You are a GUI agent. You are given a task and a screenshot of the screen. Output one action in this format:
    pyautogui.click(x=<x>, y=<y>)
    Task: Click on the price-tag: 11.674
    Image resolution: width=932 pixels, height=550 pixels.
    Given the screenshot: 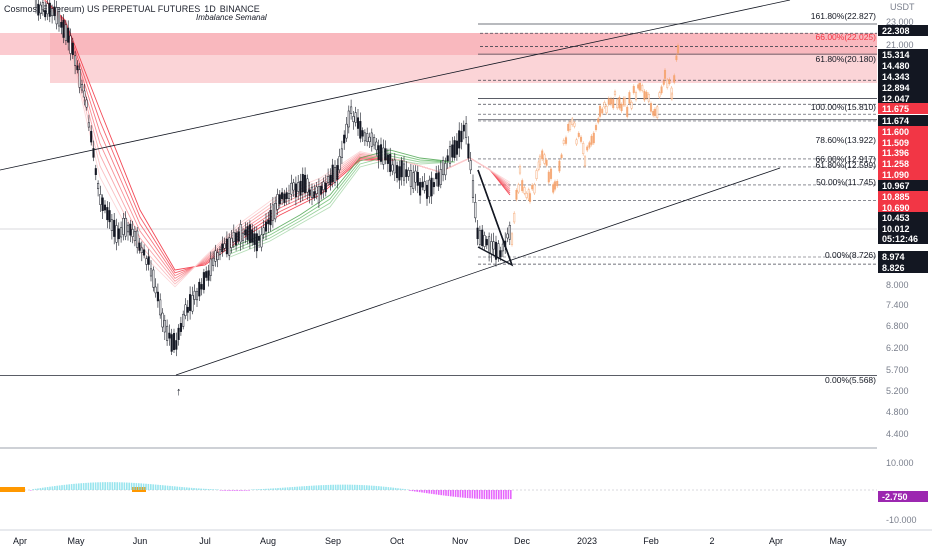 What is the action you would take?
    pyautogui.click(x=903, y=120)
    